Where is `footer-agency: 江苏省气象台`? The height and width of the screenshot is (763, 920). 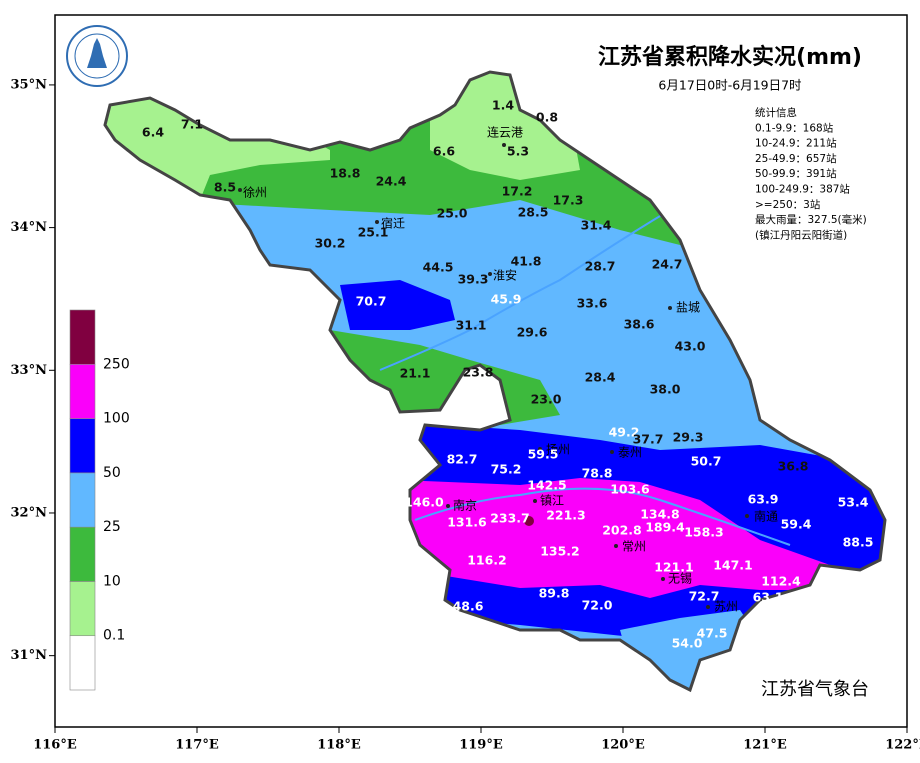
footer-agency: 江苏省气象台 is located at coordinates (815, 689).